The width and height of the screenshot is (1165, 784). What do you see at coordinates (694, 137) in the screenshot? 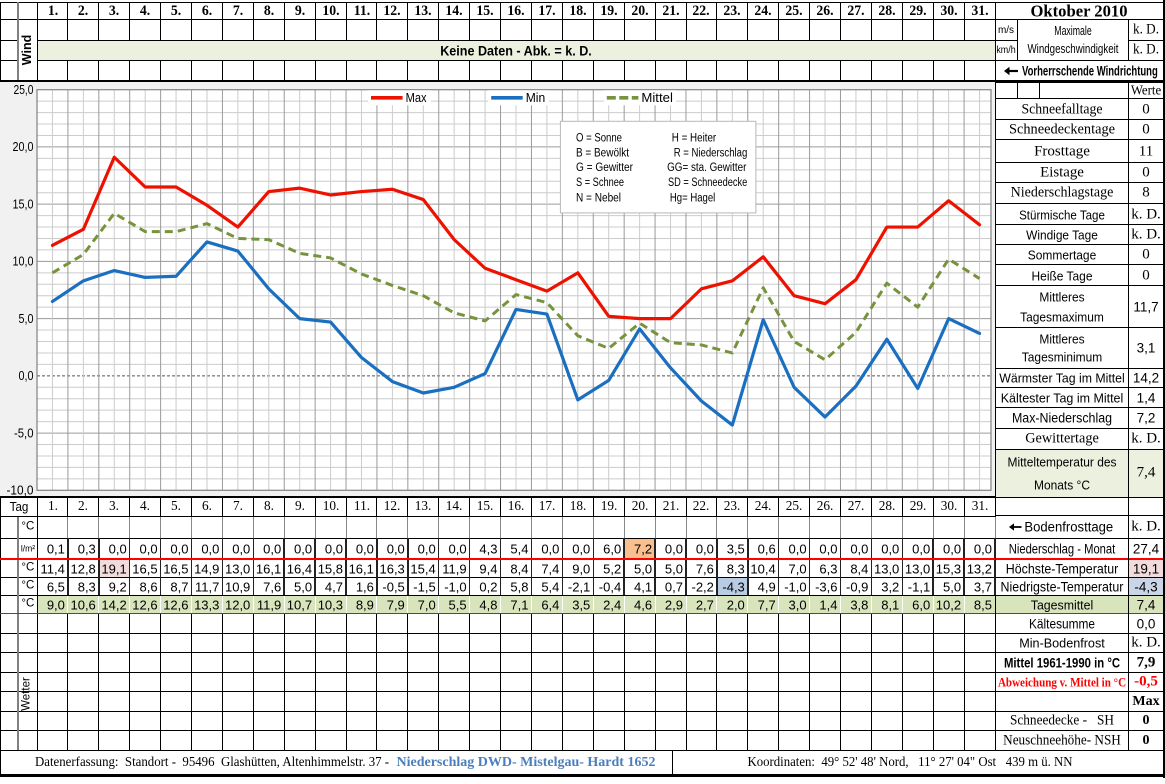
I see `svg-text: H = Heiter` at bounding box center [694, 137].